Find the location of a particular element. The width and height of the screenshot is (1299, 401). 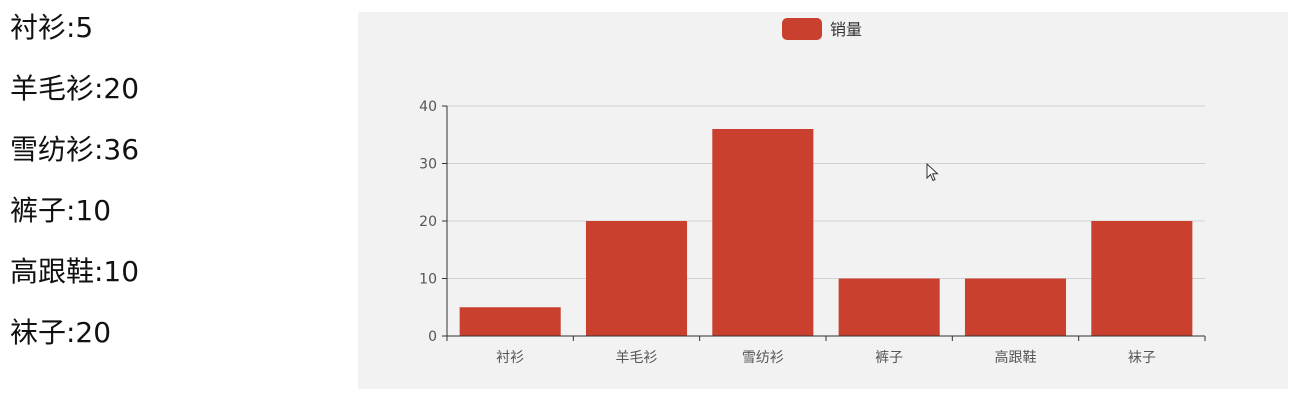

list-item: 高跟鞋:10 is located at coordinates (75, 271).